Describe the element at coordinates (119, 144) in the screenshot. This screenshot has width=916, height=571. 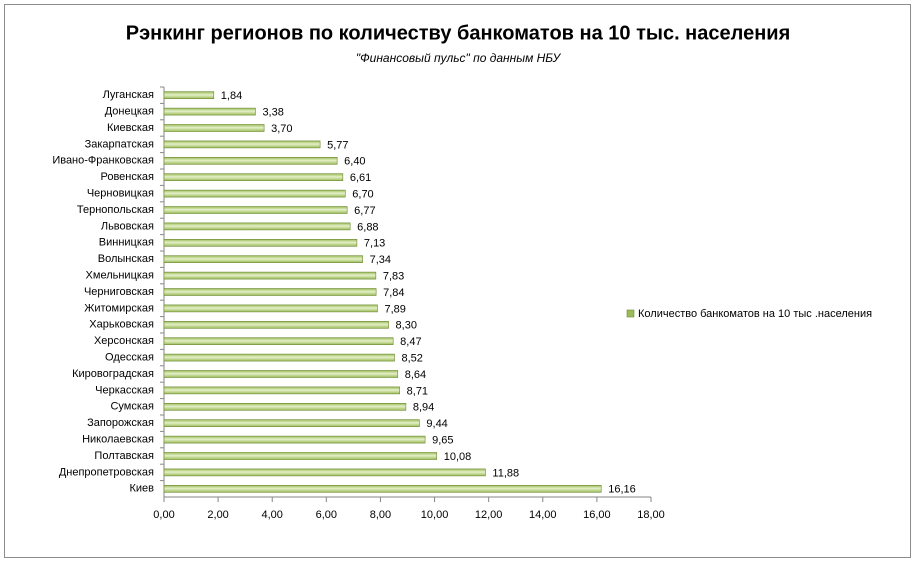
I see `y-tick-label: Закарпатская` at that location.